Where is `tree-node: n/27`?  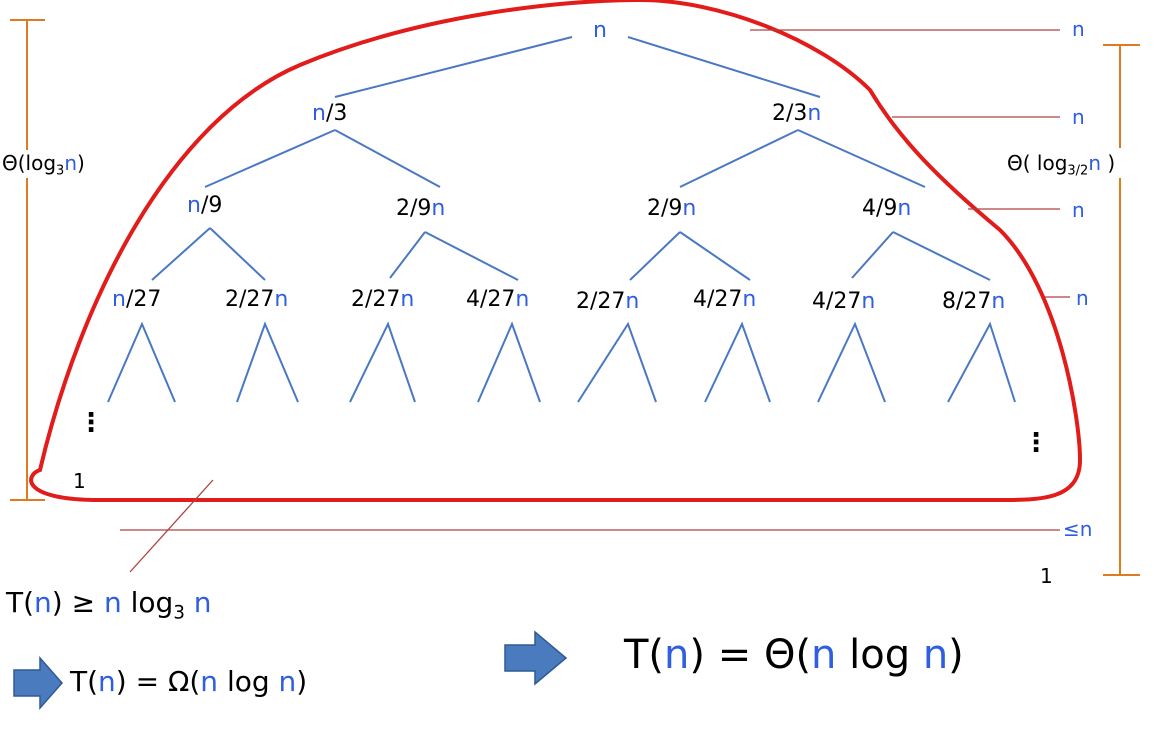 tree-node: n/27 is located at coordinates (137, 299).